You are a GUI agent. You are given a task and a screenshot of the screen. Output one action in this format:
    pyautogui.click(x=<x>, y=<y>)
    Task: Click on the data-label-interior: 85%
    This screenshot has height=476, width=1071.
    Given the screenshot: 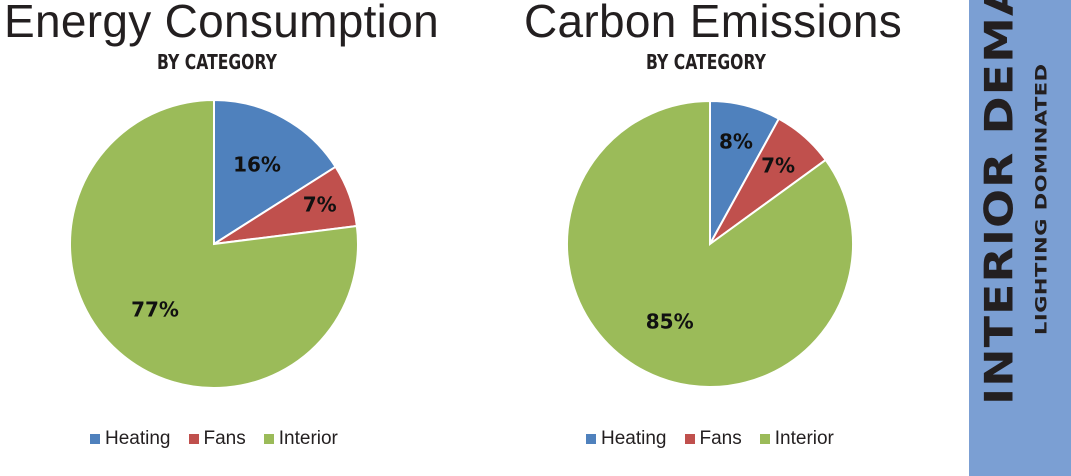 What is the action you would take?
    pyautogui.click(x=670, y=322)
    